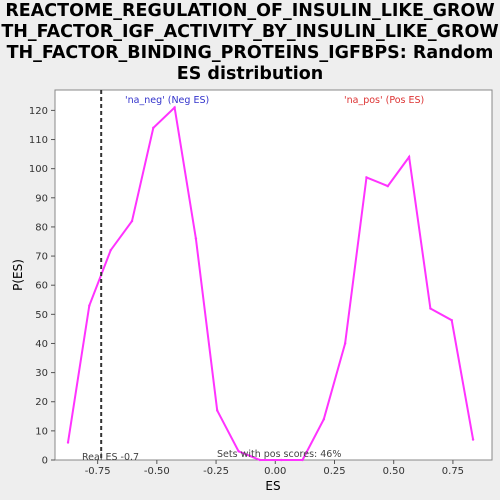  Describe the element at coordinates (41, 257) in the screenshot. I see `y-tick-label: 70` at that location.